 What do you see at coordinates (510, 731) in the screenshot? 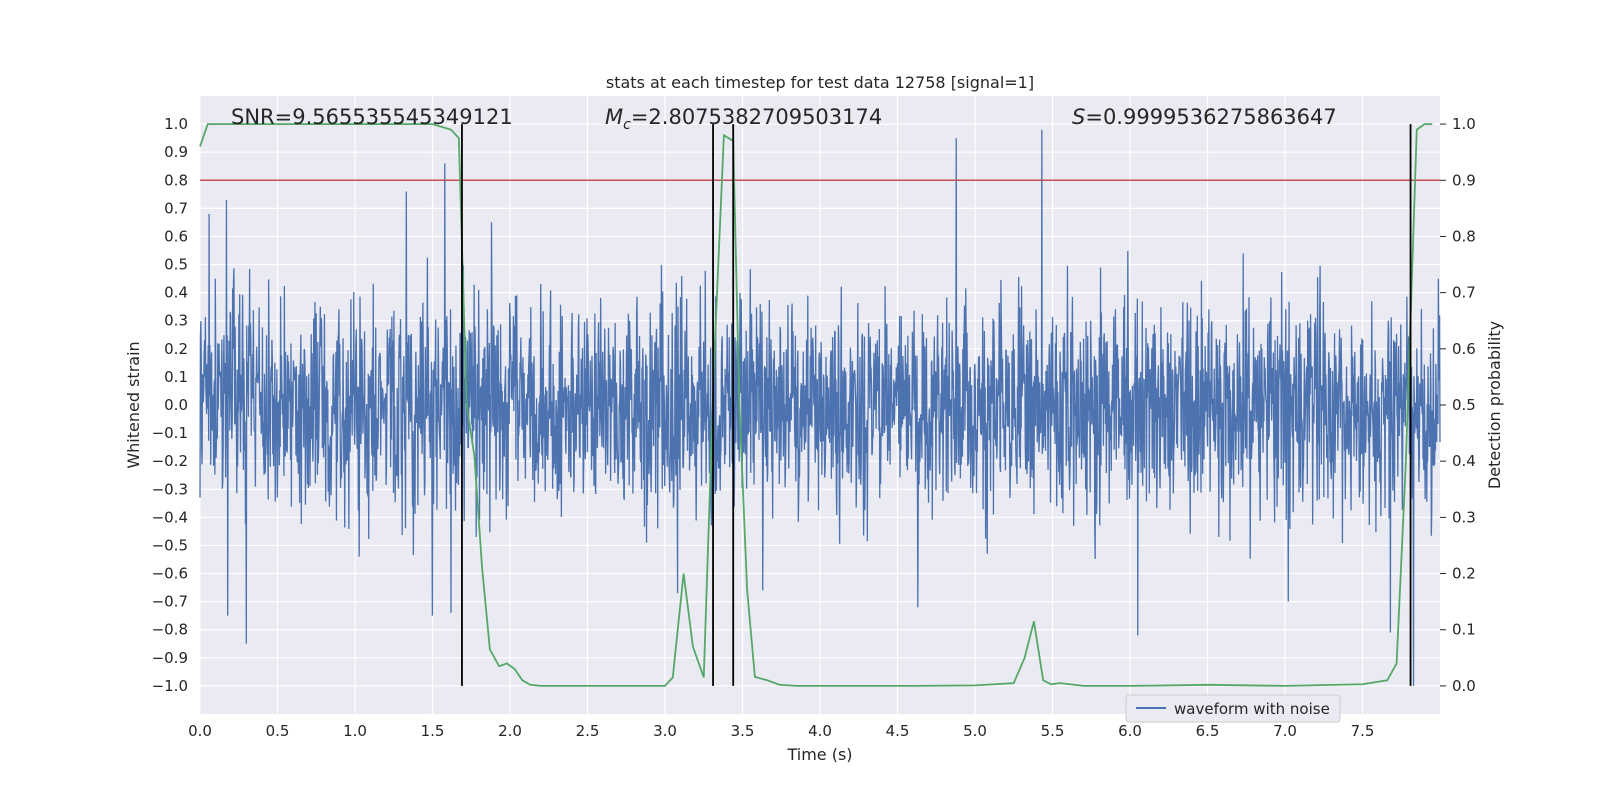
I see `x-tick-label: 2.0` at bounding box center [510, 731].